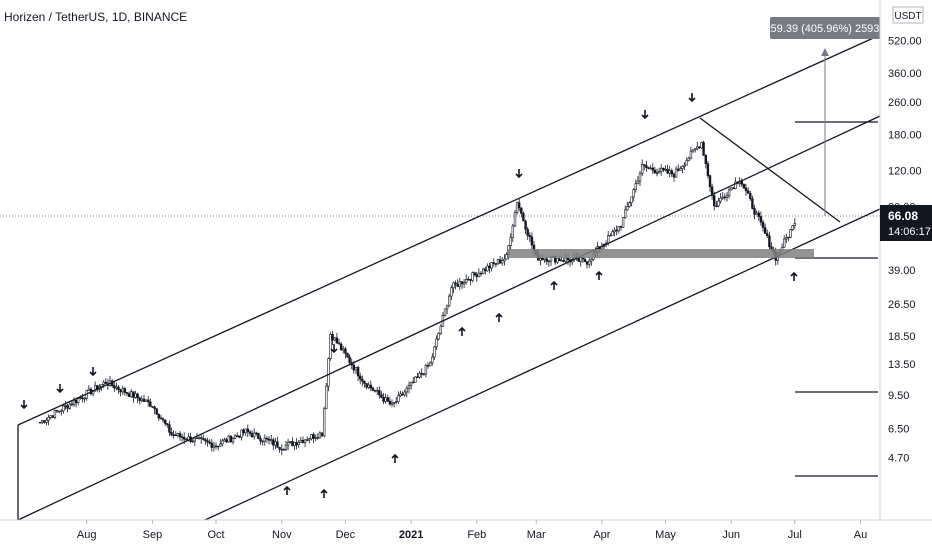  I want to click on time-tick-label: Apr, so click(601, 535).